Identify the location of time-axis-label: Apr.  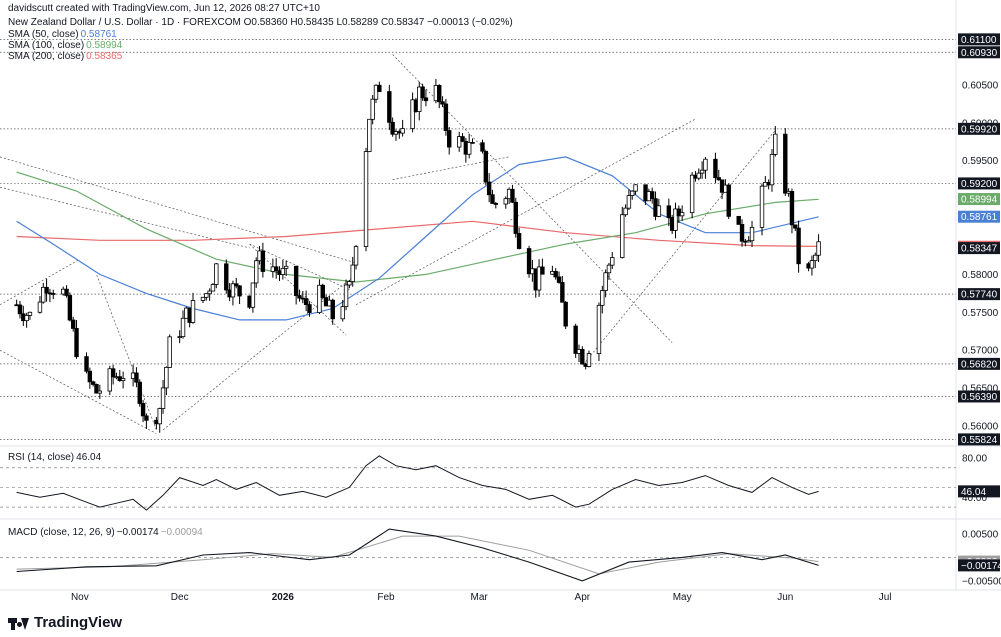
(583, 597).